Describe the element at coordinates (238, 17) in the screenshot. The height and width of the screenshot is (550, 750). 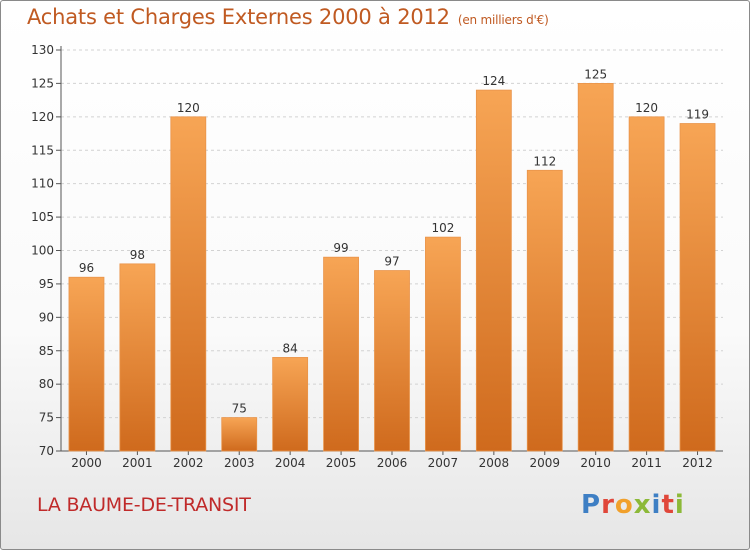
I see `chart-title-text: Achats et Charges Externes 2000 à 2012` at that location.